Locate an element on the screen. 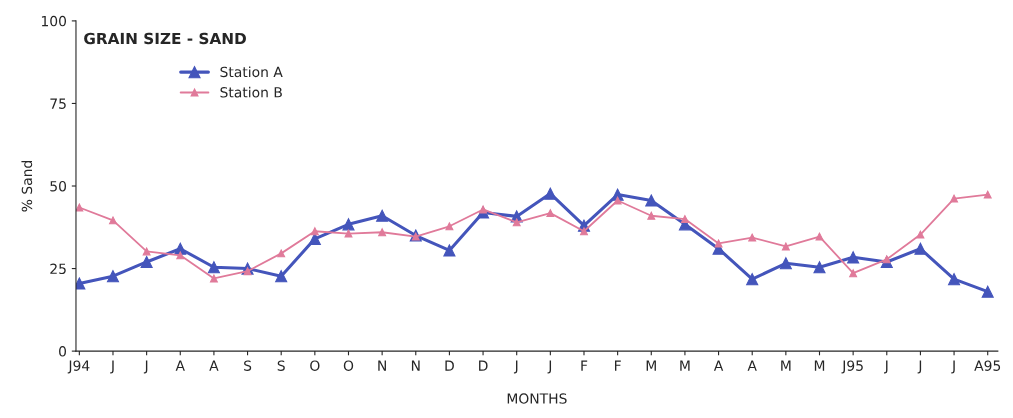 The image size is (1013, 418). x-tick-label: A95 is located at coordinates (987, 365).